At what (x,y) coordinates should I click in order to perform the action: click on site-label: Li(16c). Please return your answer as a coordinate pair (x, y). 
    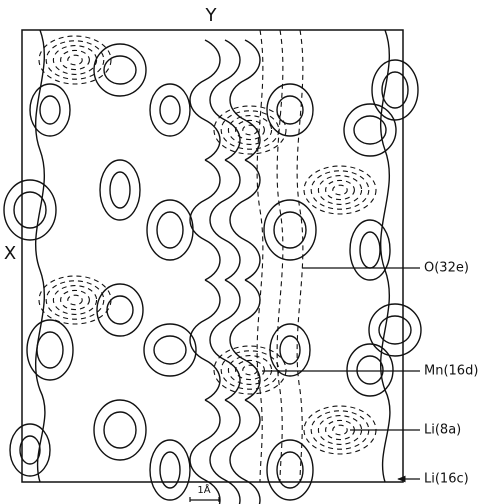
    Looking at the image, I should click on (446, 479).